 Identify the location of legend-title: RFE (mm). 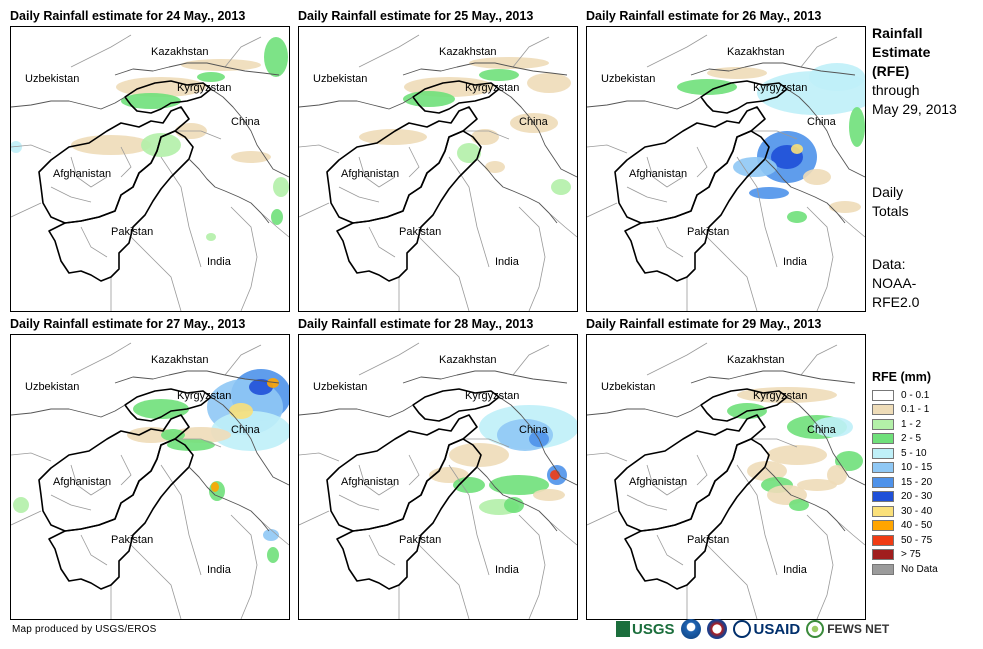
(902, 377).